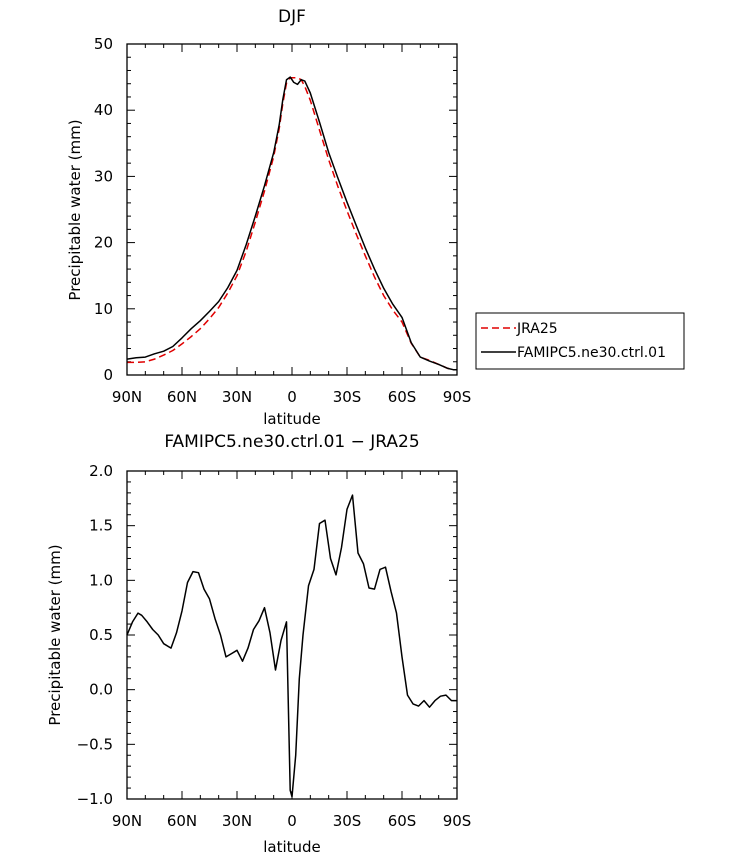  I want to click on y-tick-label: 40, so click(103, 110).